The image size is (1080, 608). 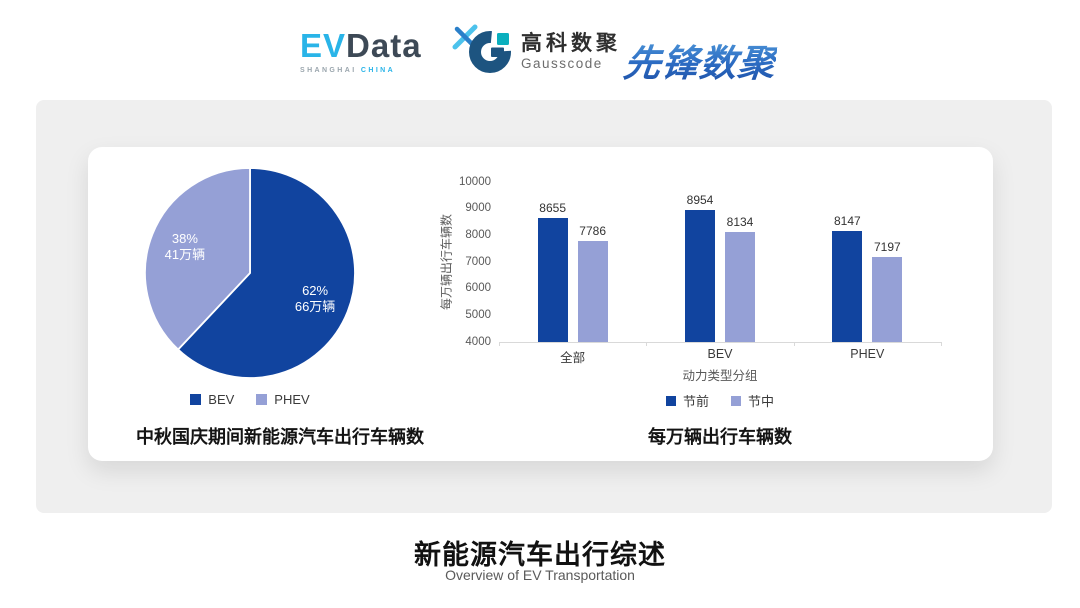 What do you see at coordinates (475, 181) in the screenshot?
I see `bar-y-tick-10000: 10000` at bounding box center [475, 181].